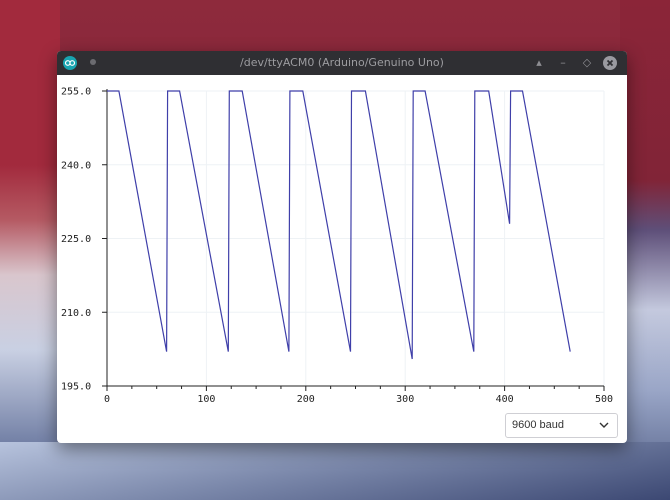  I want to click on baud-rate-select: 9600 baud, so click(561, 425).